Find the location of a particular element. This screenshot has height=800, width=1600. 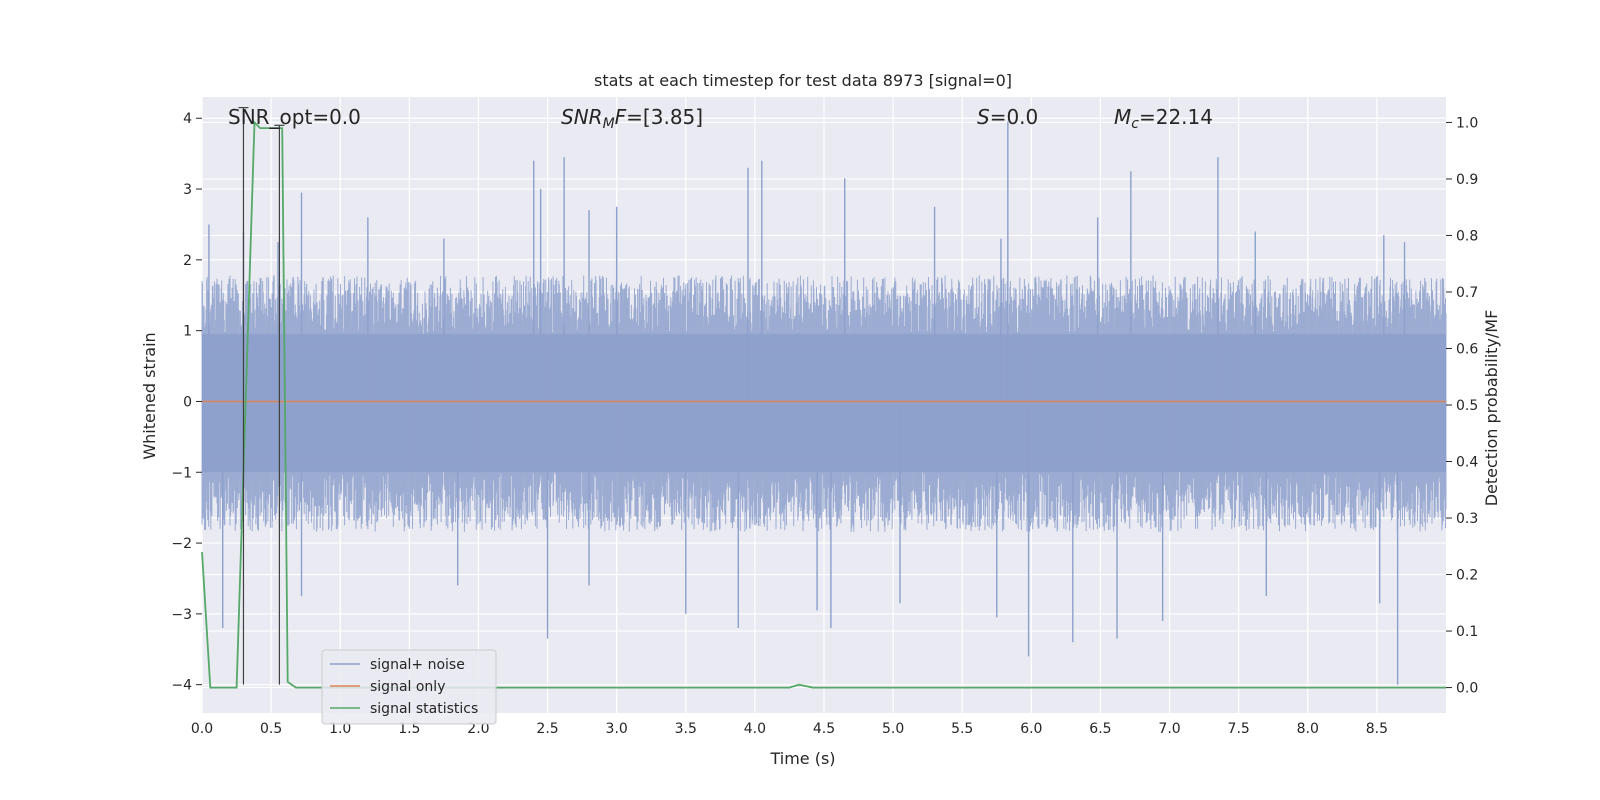

y-tick-label: 3 is located at coordinates (187, 190).